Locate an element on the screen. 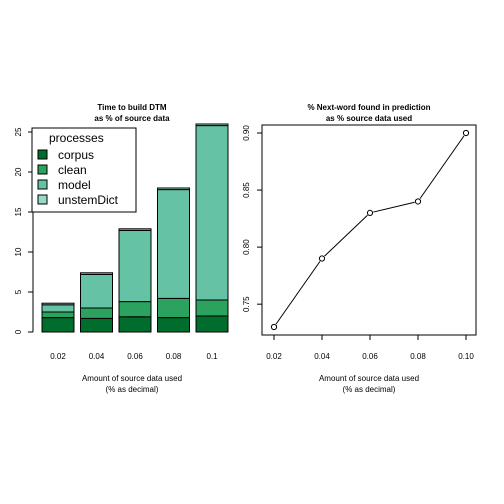 The width and height of the screenshot is (504, 504). bar-chart-x-label: Amount of source data used is located at coordinates (132, 378).